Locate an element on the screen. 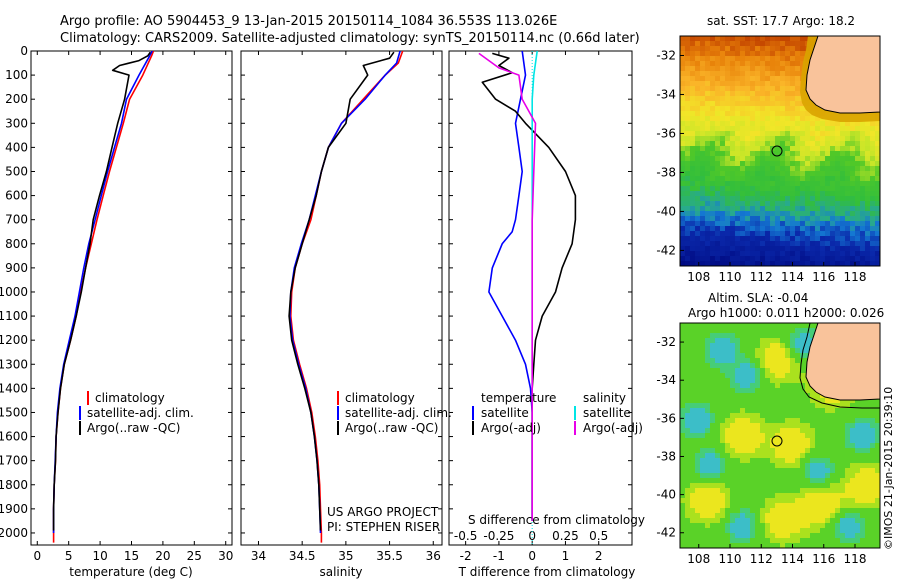 The width and height of the screenshot is (900, 580). x-tick2-label: -0.25 is located at coordinates (498, 536).